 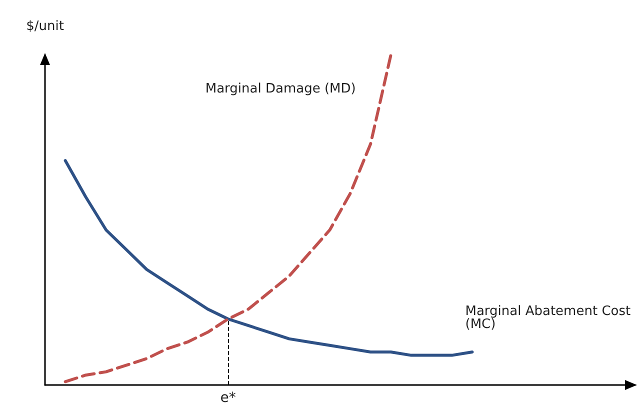 I want to click on series-label: Marginal Abatement Cost (MC), so click(x=550, y=318).